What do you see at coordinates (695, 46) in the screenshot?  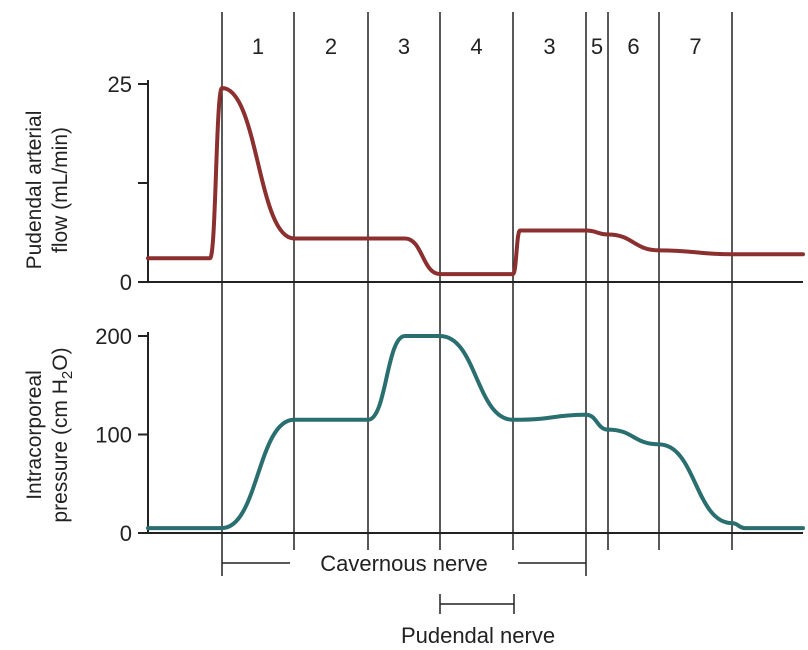 I see `phase-label: 7` at bounding box center [695, 46].